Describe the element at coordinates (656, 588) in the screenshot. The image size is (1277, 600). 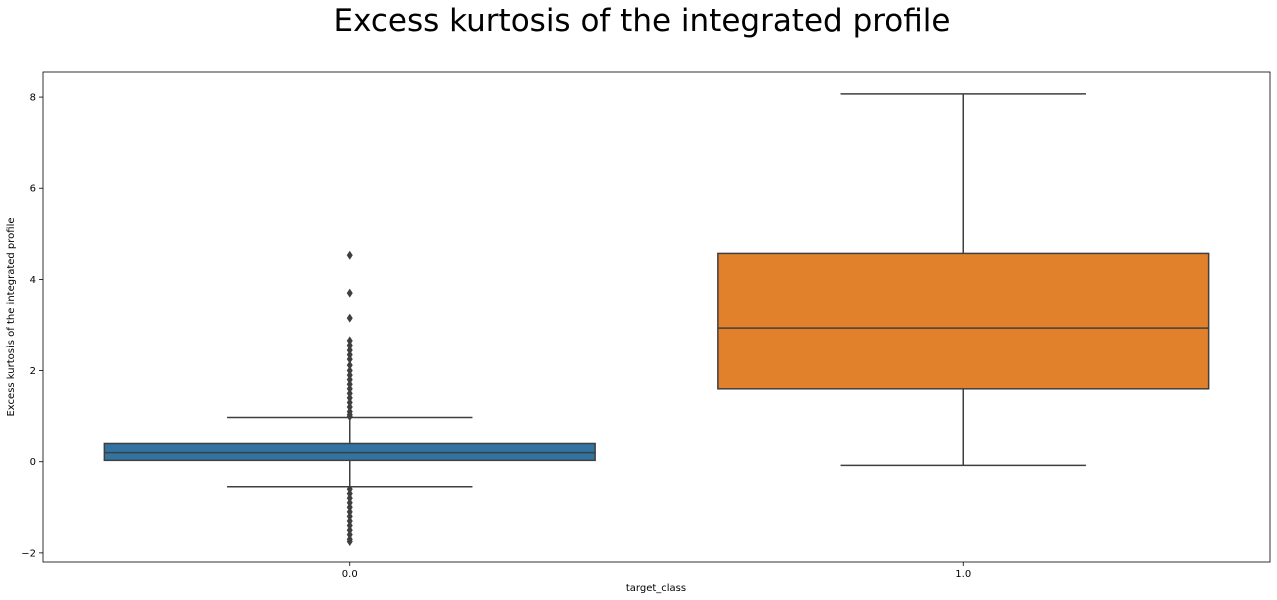
I see `x-axis-label: target_class` at that location.